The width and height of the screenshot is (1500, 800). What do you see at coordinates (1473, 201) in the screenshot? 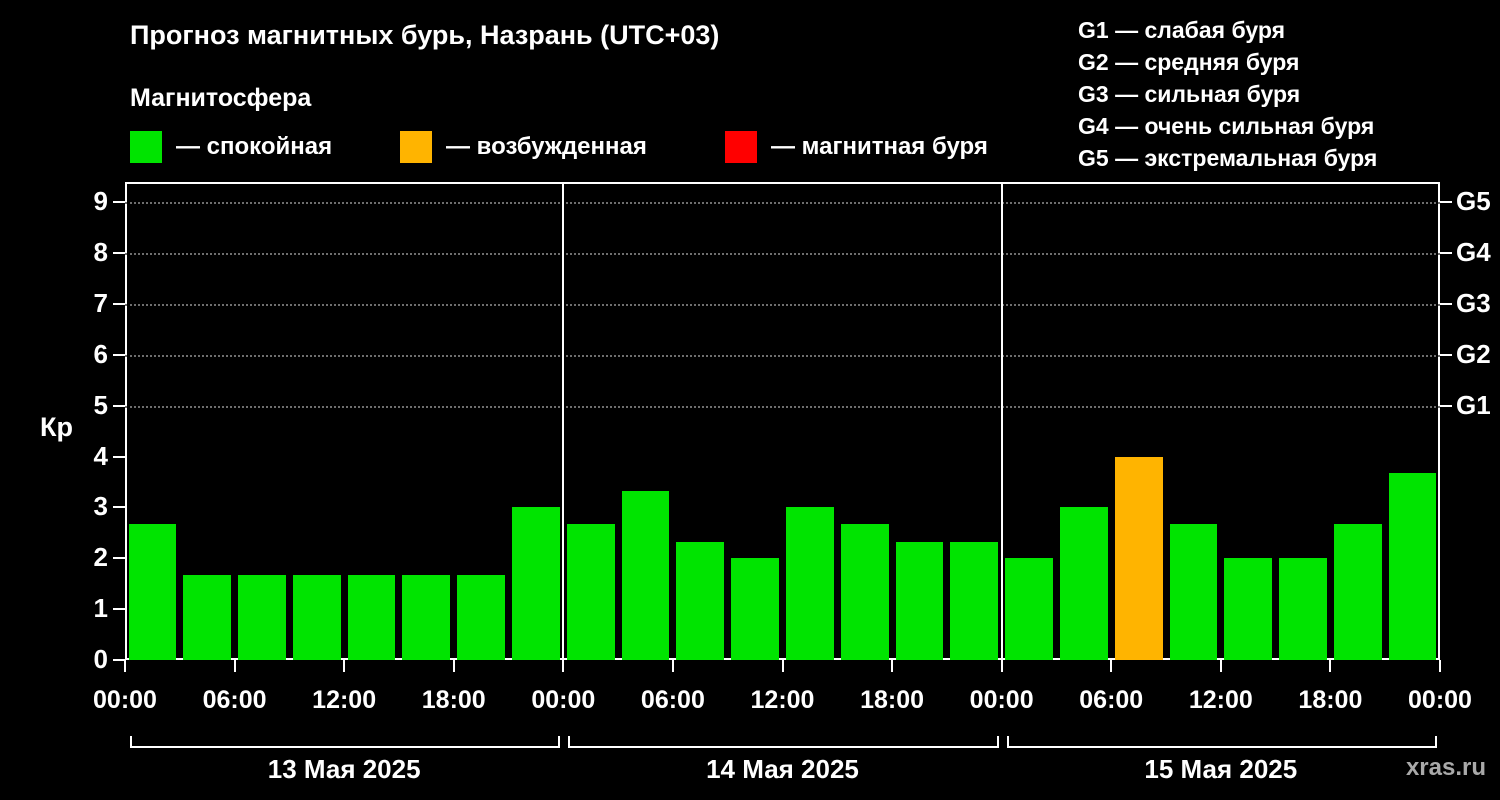
I see `g-tick-label-G5: G5` at bounding box center [1473, 201].